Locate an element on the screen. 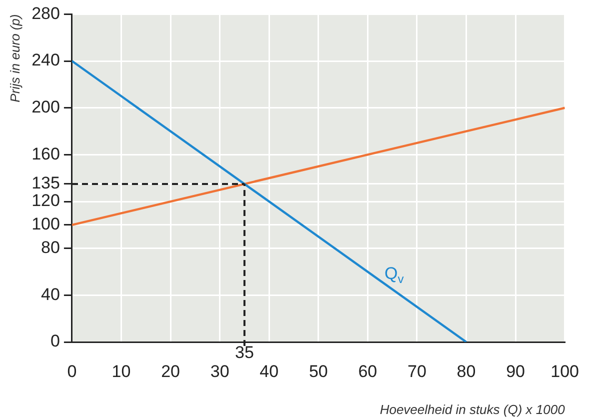 This screenshot has width=599, height=418. x-tick-label: 0 is located at coordinates (72, 371).